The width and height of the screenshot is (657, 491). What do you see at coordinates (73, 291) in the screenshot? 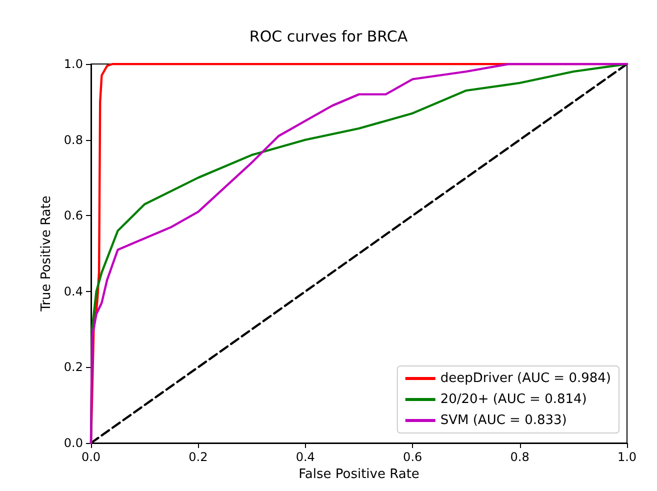
I see `y-tick-label: 0.4` at bounding box center [73, 291].